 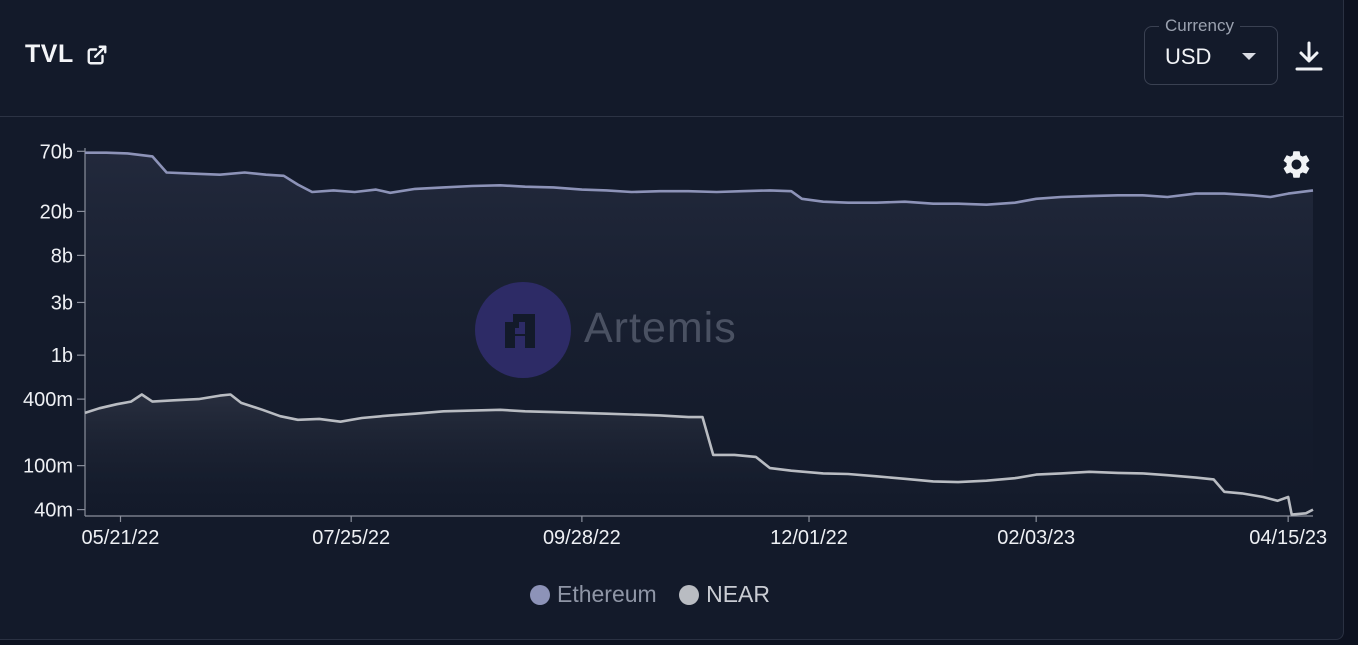 I want to click on currency-select: Currency USD, so click(x=1211, y=50).